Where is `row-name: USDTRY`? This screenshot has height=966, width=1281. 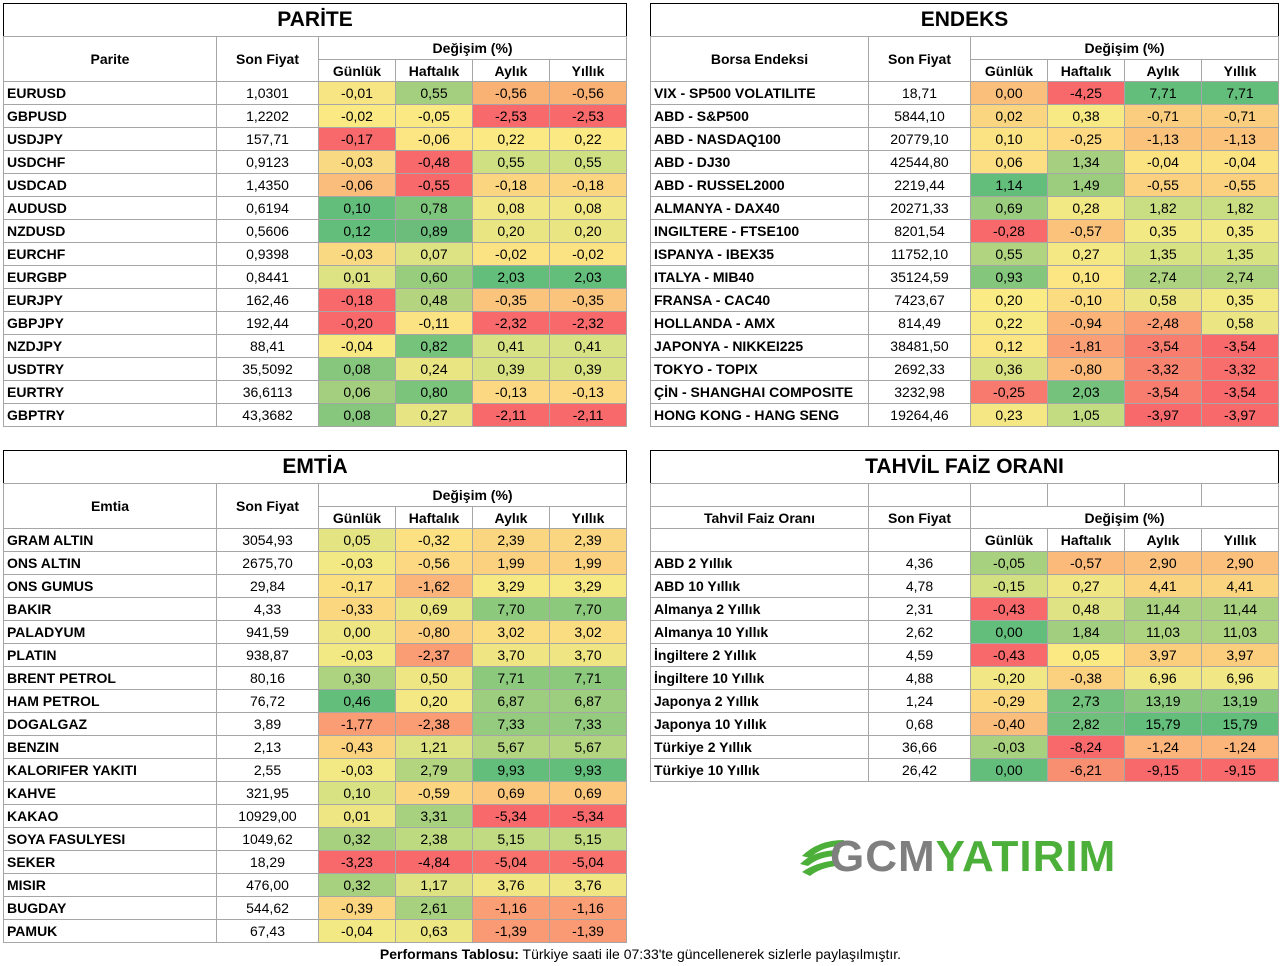
row-name: USDTRY is located at coordinates (110, 369).